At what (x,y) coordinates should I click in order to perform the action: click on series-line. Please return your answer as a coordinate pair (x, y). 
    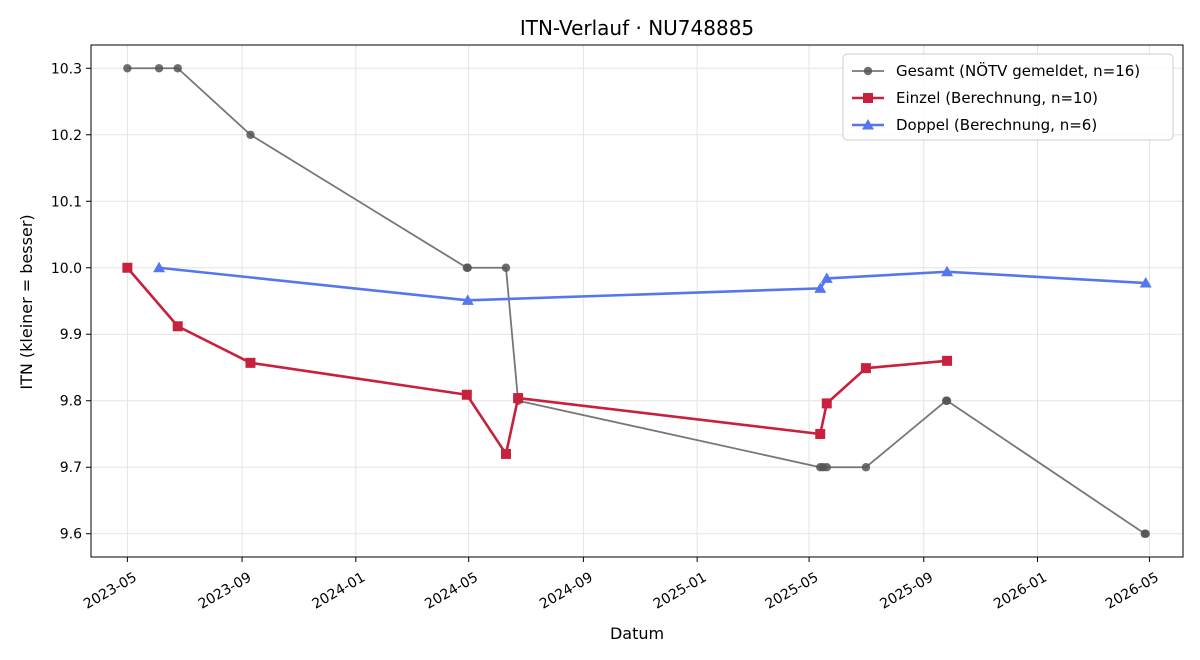
    Looking at the image, I should click on (652, 284).